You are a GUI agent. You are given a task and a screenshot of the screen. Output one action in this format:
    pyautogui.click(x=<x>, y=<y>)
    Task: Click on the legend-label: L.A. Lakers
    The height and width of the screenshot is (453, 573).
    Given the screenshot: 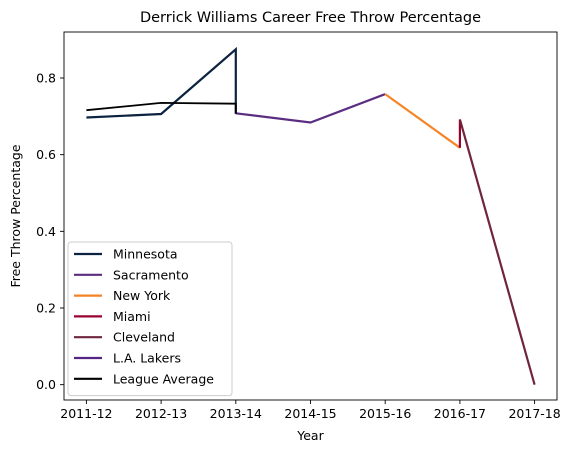 What is the action you would take?
    pyautogui.click(x=147, y=358)
    